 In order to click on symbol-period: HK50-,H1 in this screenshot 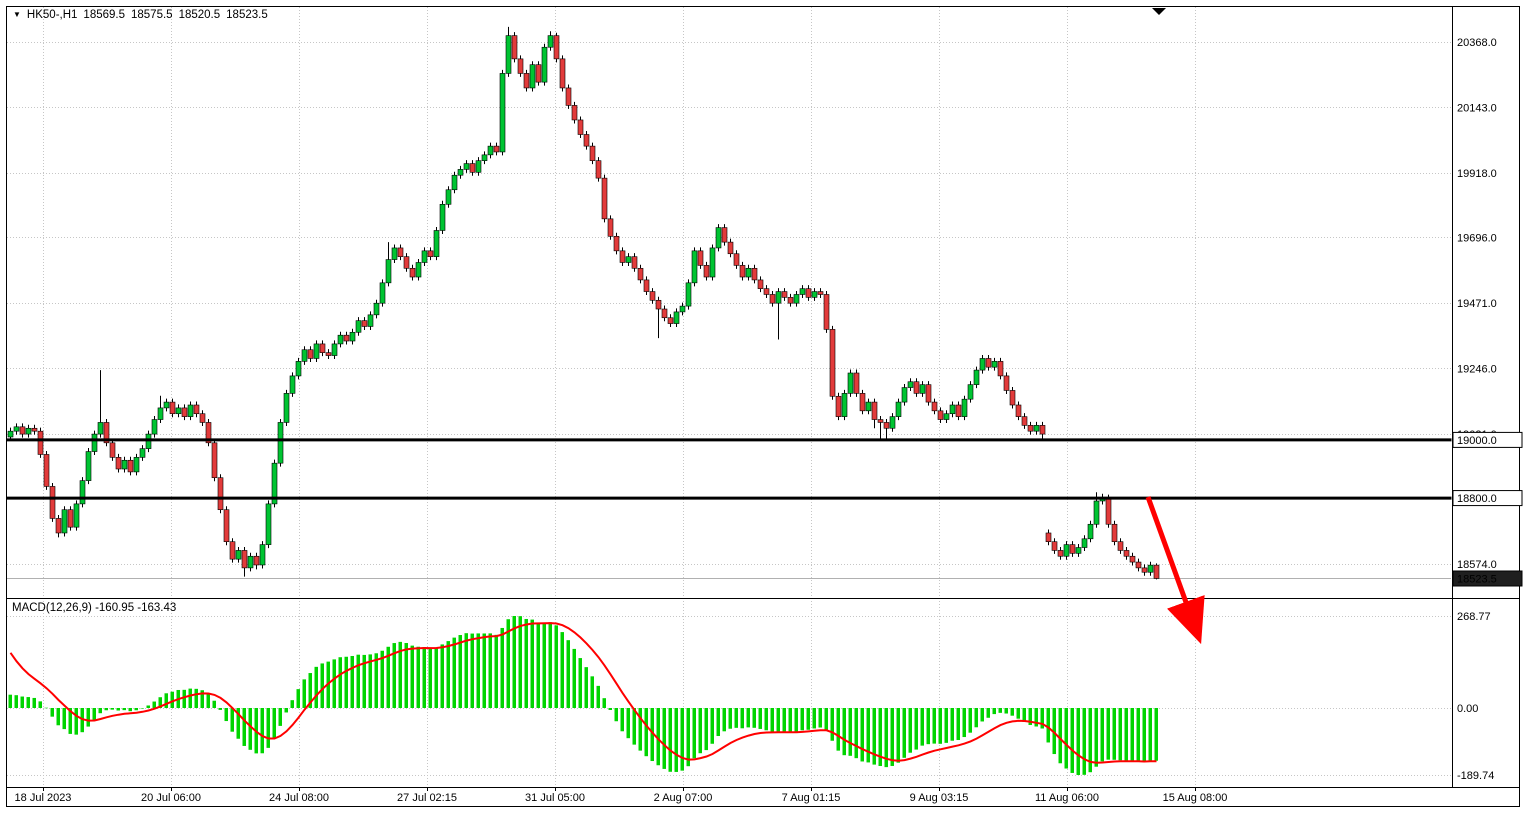, I will do `click(52, 15)`.